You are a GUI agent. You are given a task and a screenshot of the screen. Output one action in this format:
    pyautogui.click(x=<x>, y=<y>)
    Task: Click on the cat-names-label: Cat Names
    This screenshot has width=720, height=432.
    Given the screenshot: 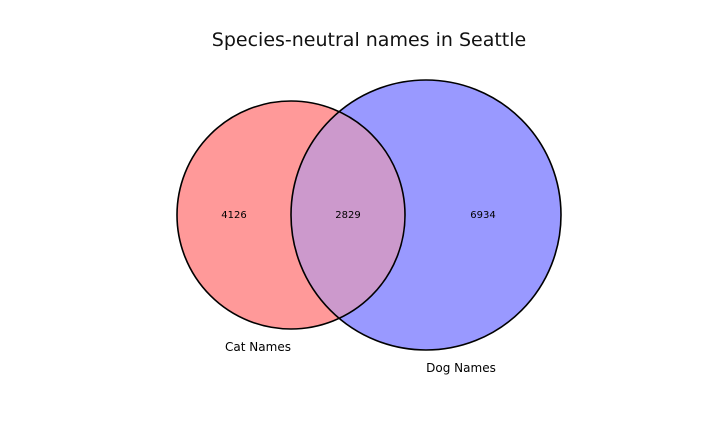 What is the action you would take?
    pyautogui.click(x=258, y=347)
    